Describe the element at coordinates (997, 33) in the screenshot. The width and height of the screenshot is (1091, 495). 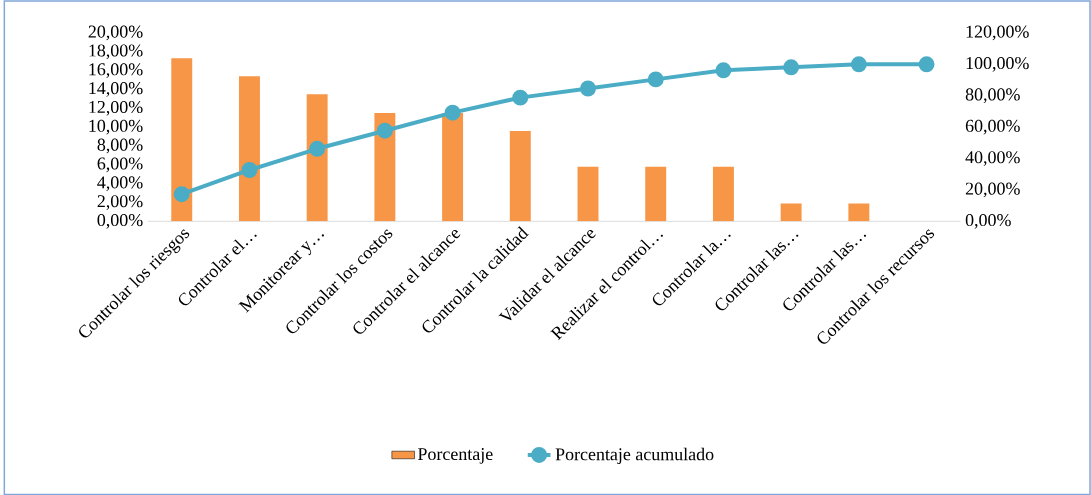
I see `y2-tick-label: 120,00%` at that location.